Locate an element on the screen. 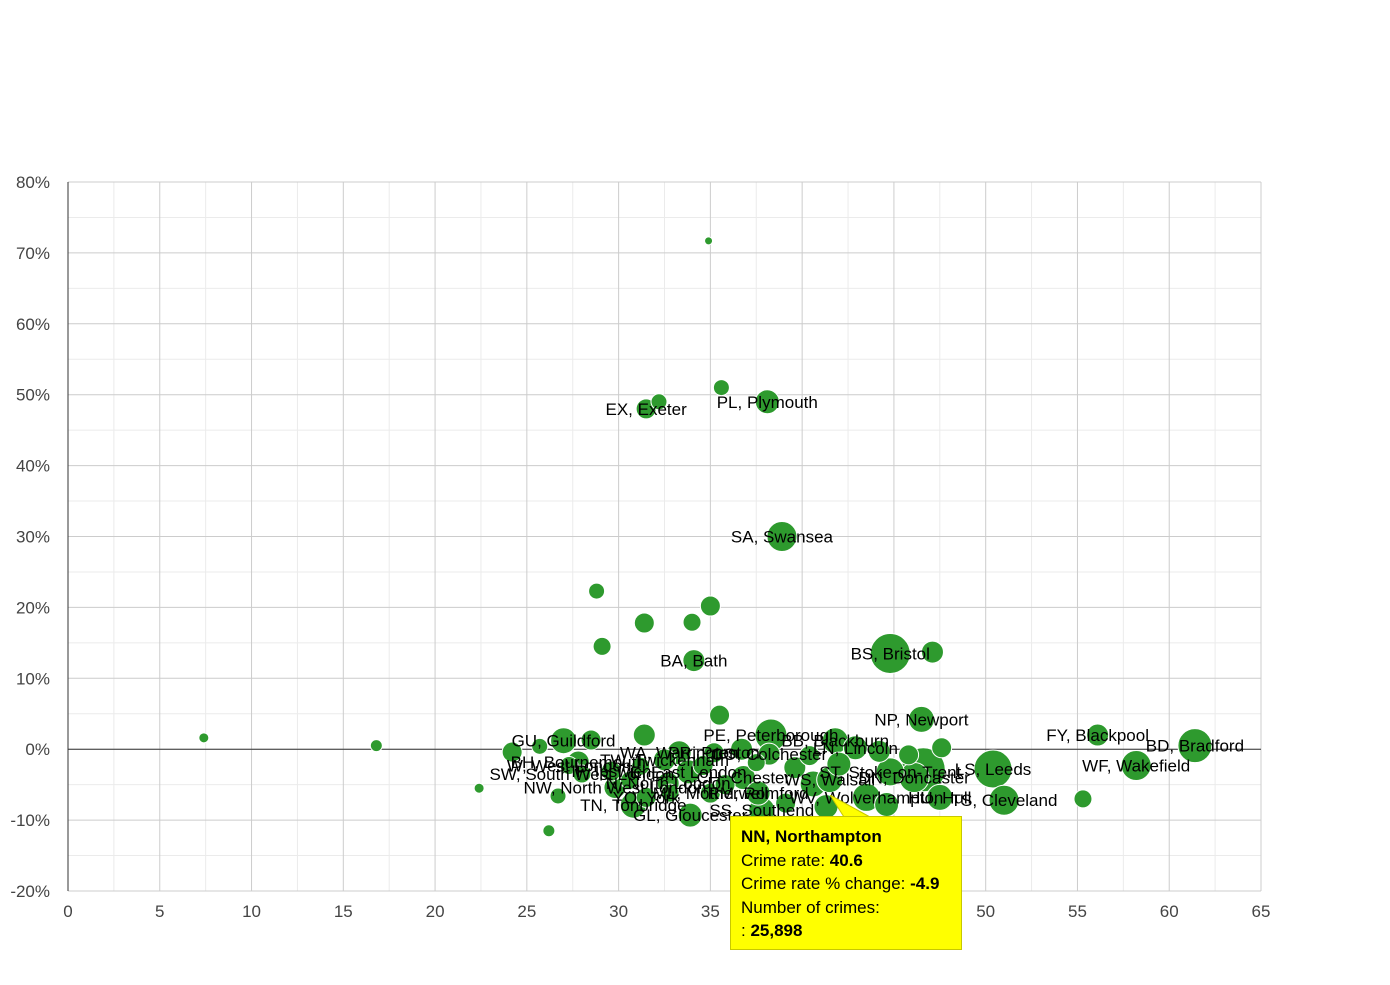 The width and height of the screenshot is (1390, 985). bubble-label: ST, Stoke-on-Trent is located at coordinates (890, 772).